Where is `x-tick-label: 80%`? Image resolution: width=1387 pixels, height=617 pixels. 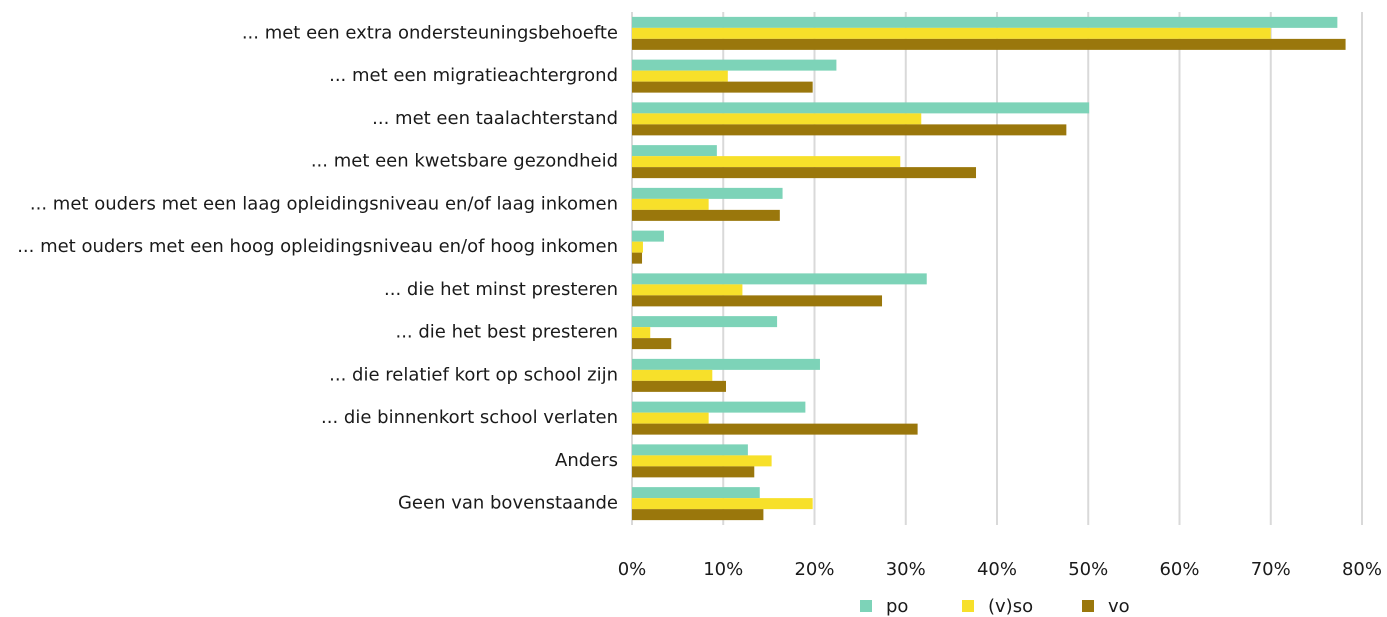 x-tick-label: 80% is located at coordinates (1362, 569).